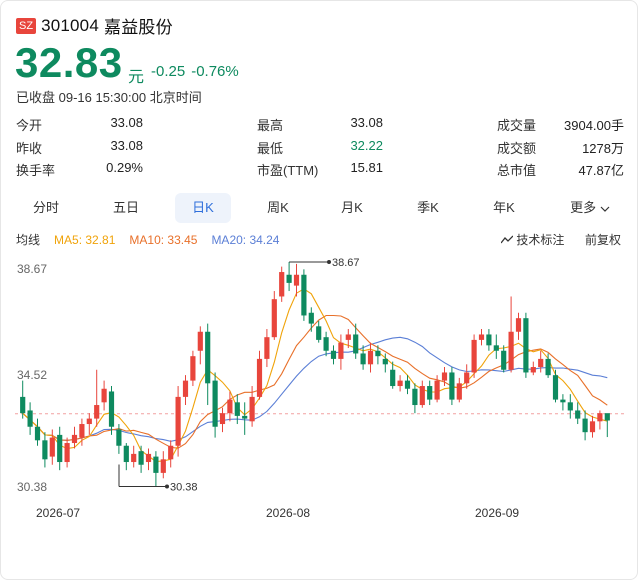 The image size is (638, 580). I want to click on tab-five-day: 五日, so click(125, 207).